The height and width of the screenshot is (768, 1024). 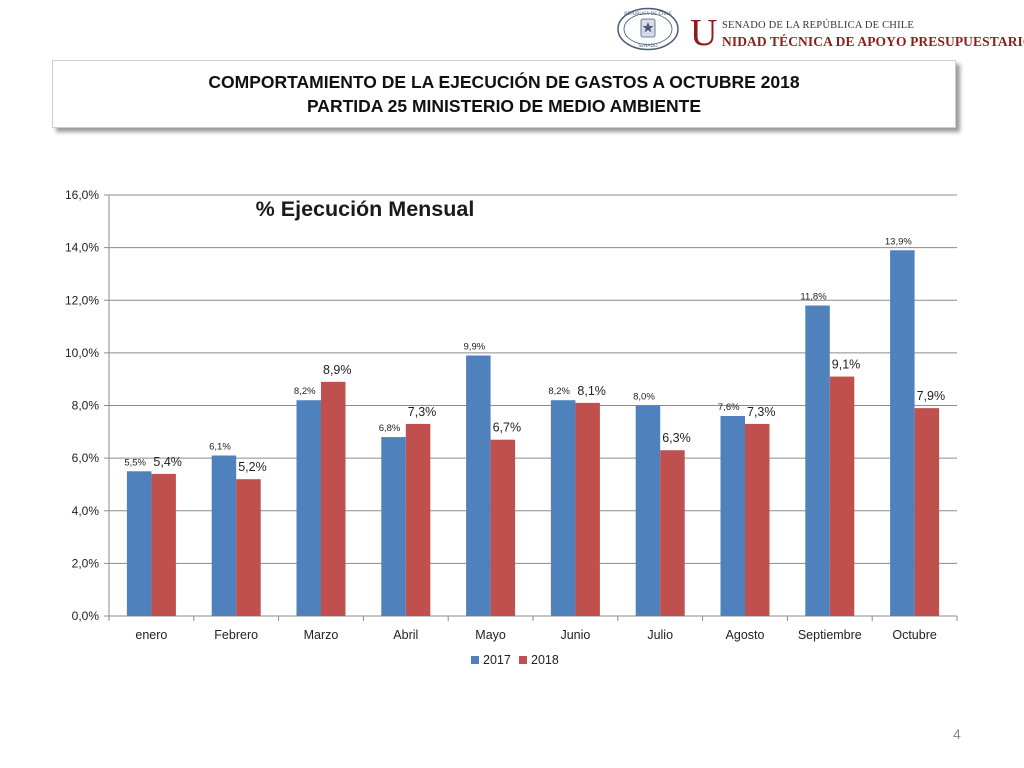 What do you see at coordinates (914, 635) in the screenshot?
I see `x-tick-label: Octubre` at bounding box center [914, 635].